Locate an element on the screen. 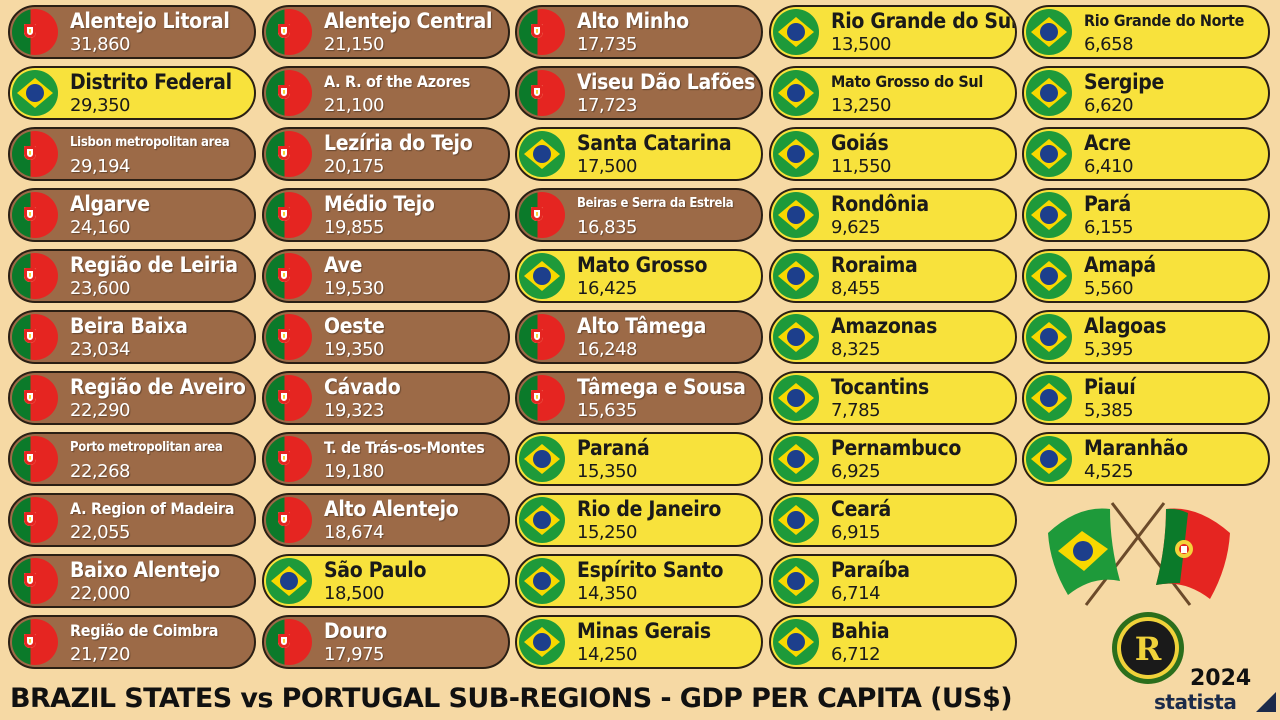 This screenshot has width=1280, height=720. region-name: Distrito Federal is located at coordinates (151, 82).